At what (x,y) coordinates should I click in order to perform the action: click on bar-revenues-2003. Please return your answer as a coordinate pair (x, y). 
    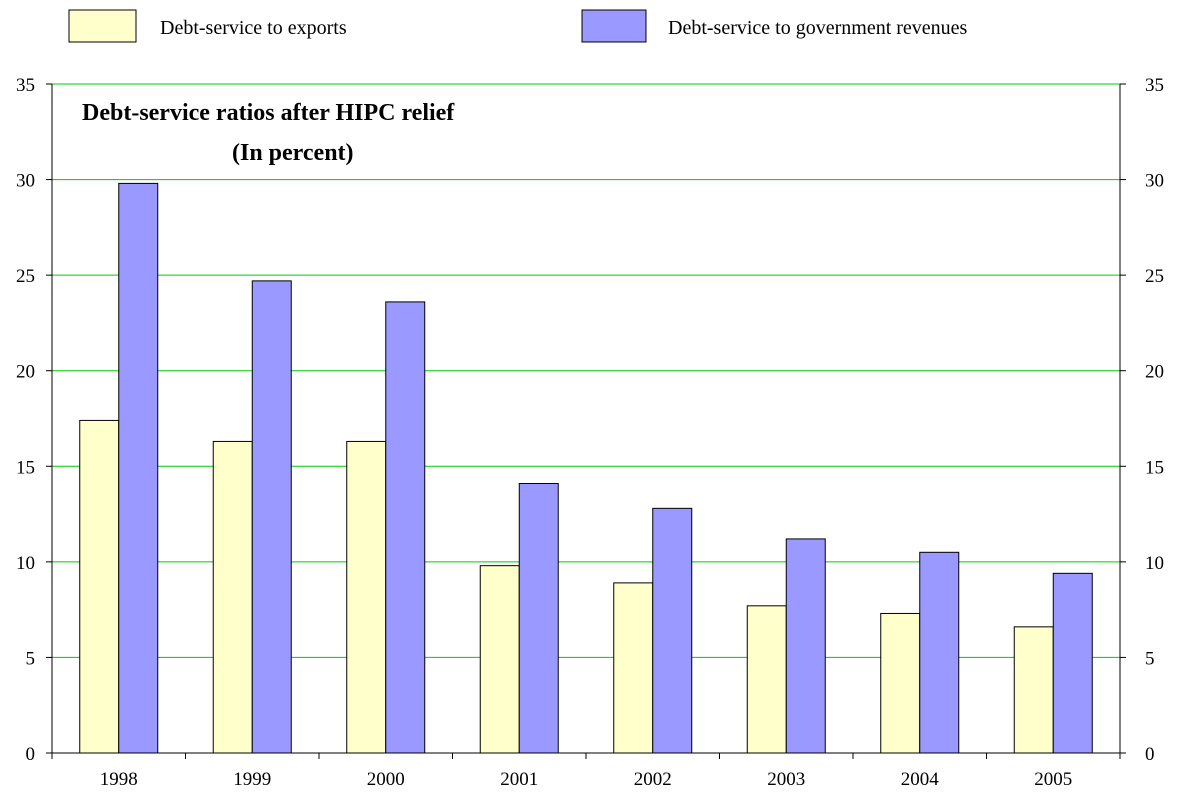
    Looking at the image, I should click on (805, 646).